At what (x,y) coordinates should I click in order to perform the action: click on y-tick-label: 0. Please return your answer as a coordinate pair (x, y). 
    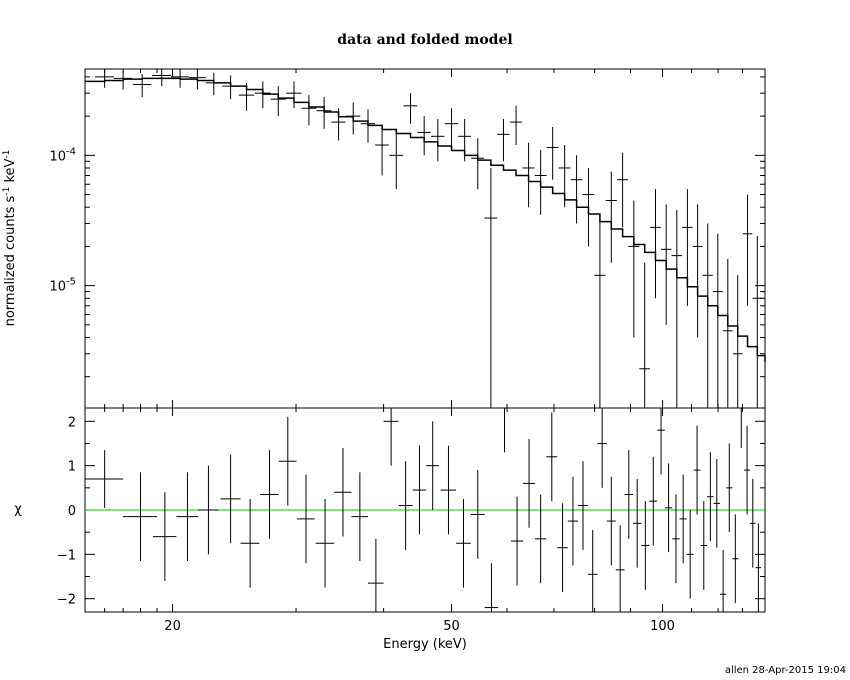
    Looking at the image, I should click on (72, 511).